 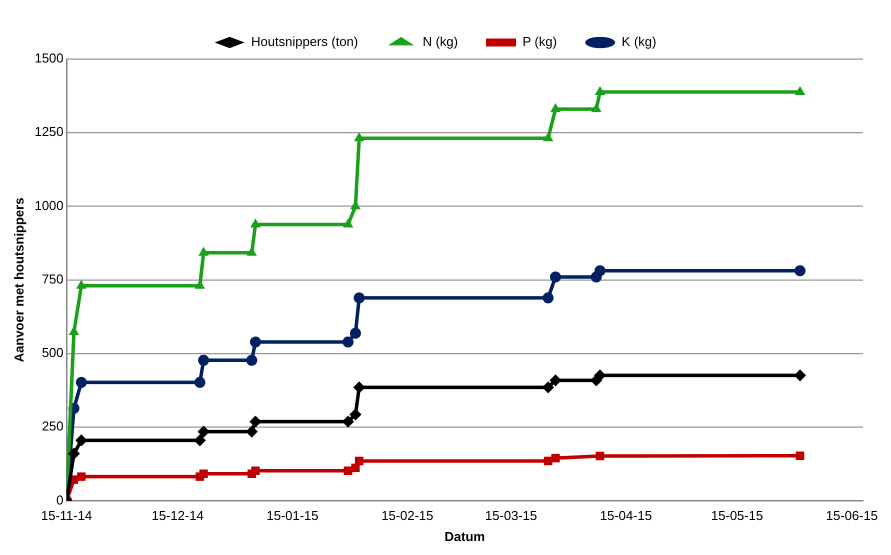 What do you see at coordinates (464, 536) in the screenshot?
I see `x-axis-title: Datum` at bounding box center [464, 536].